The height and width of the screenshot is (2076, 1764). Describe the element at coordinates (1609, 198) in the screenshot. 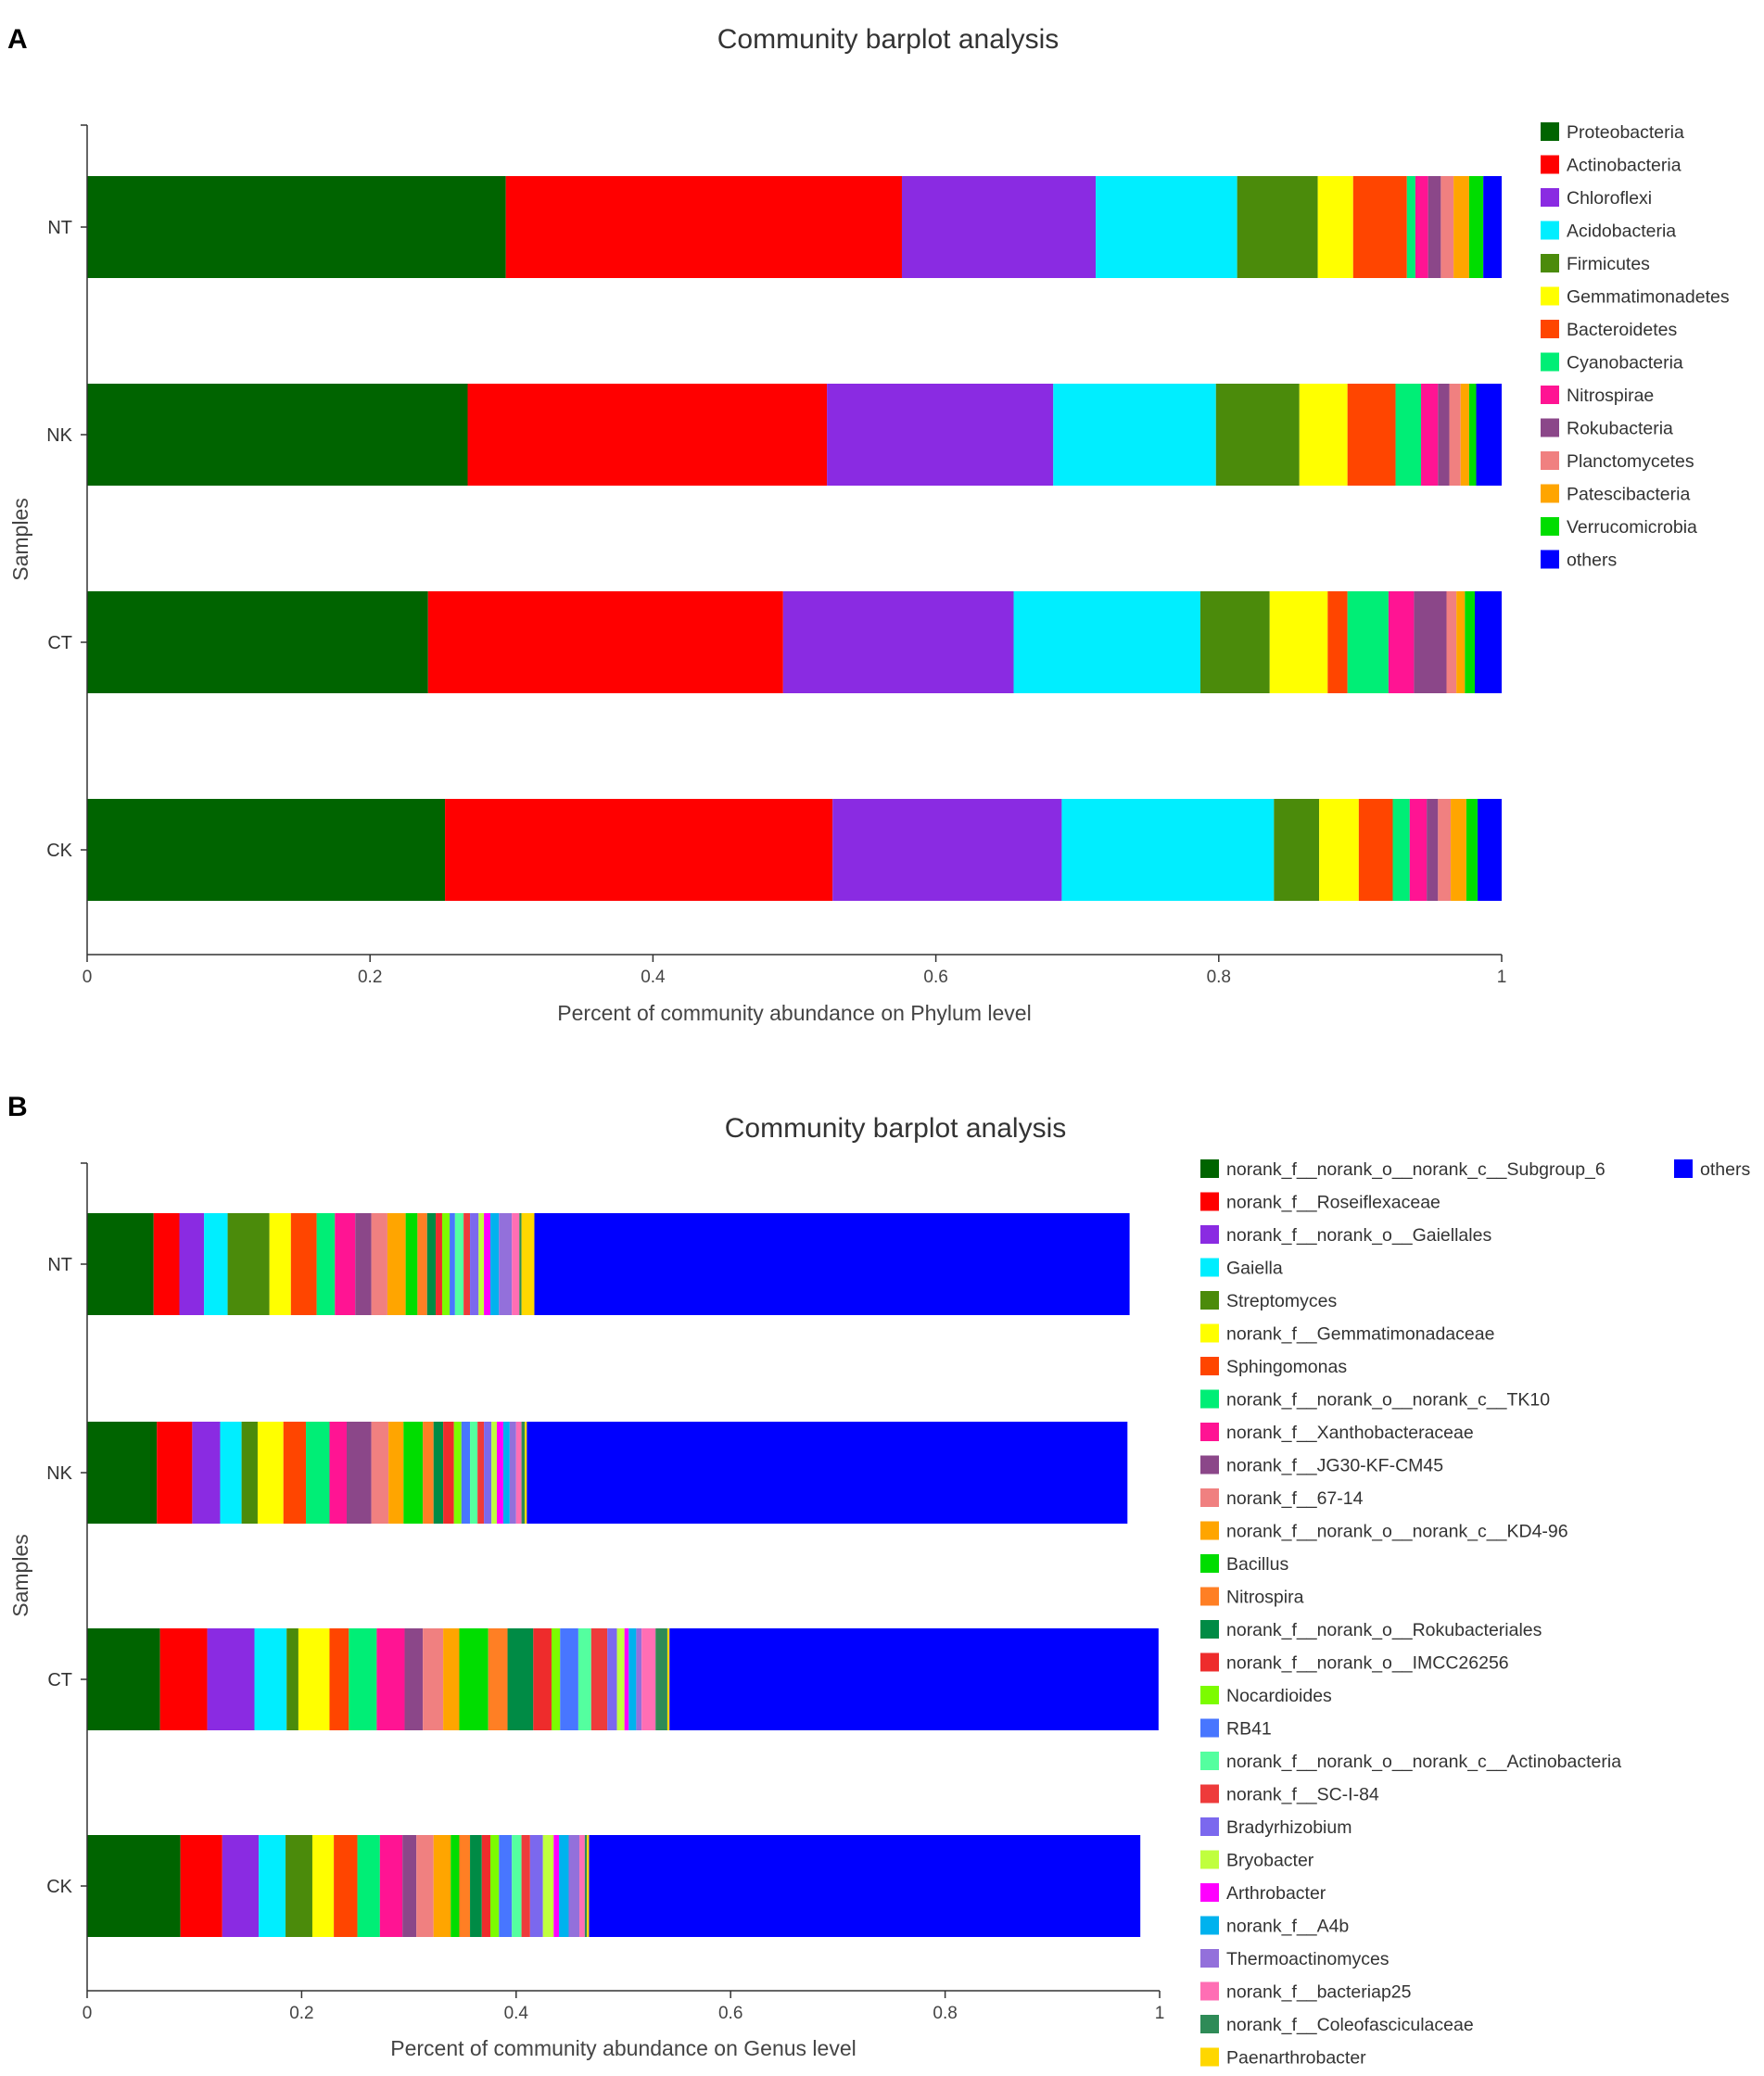

I see `legend-label: Chloroflexi` at that location.